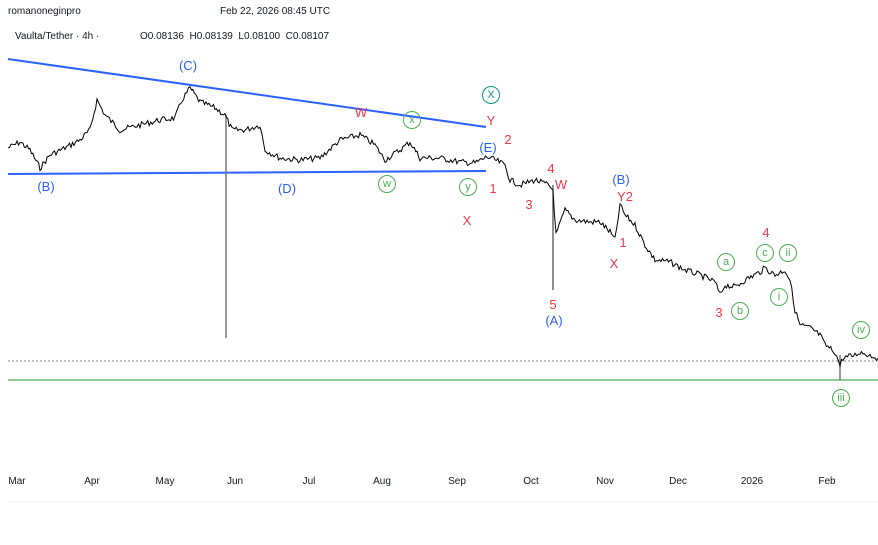 Image resolution: width=878 pixels, height=545 pixels. Describe the element at coordinates (861, 330) in the screenshot. I see `wave-label-circled: iv` at that location.